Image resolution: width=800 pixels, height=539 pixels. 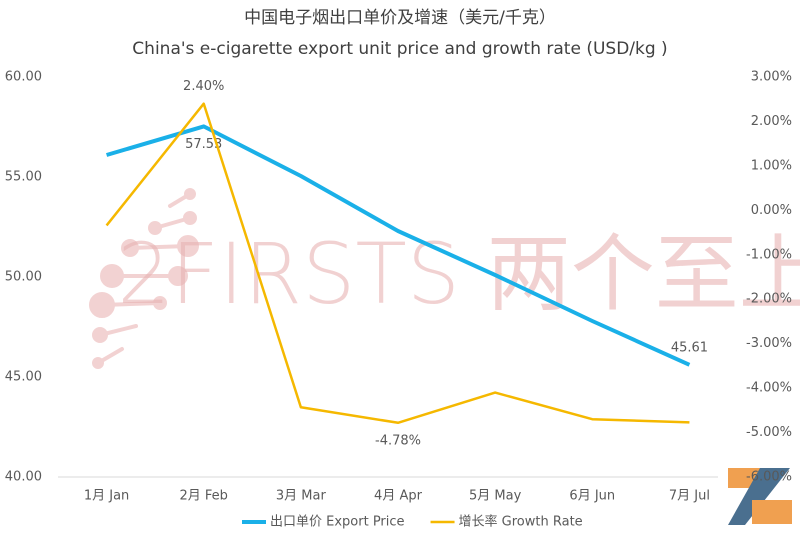 What do you see at coordinates (495, 496) in the screenshot?
I see `x-tick-label: 5月 May` at bounding box center [495, 496].